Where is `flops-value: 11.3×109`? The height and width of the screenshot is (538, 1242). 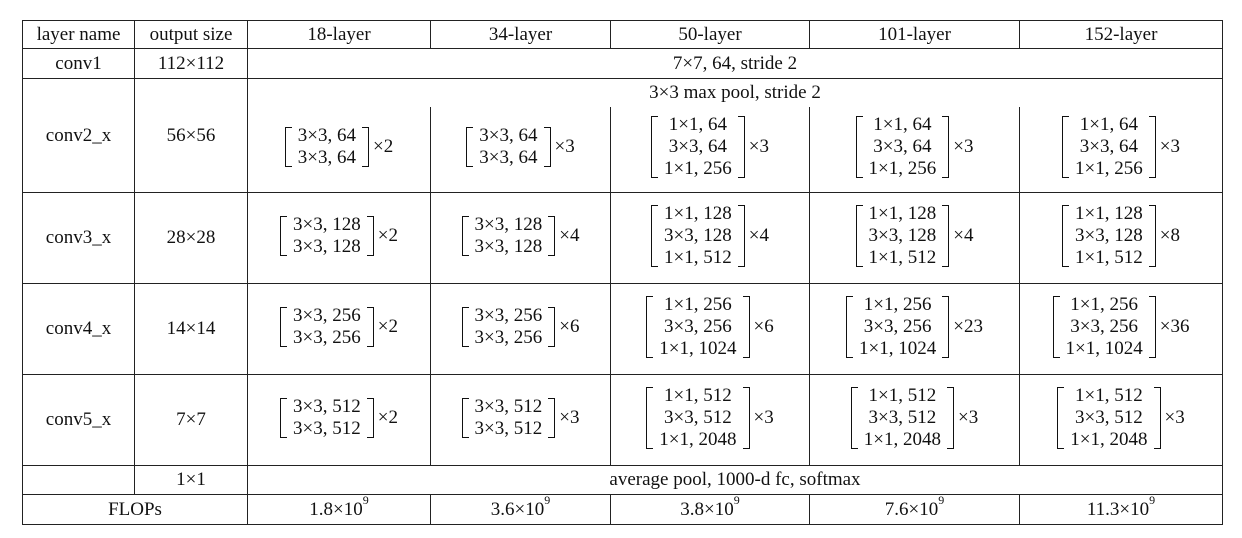
flops-value: 11.3×109 is located at coordinates (1121, 509).